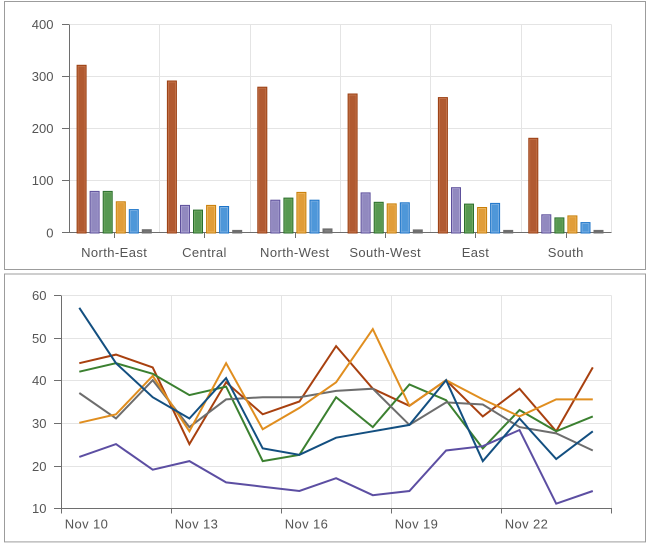  I want to click on svg-text: 40, so click(39, 380).